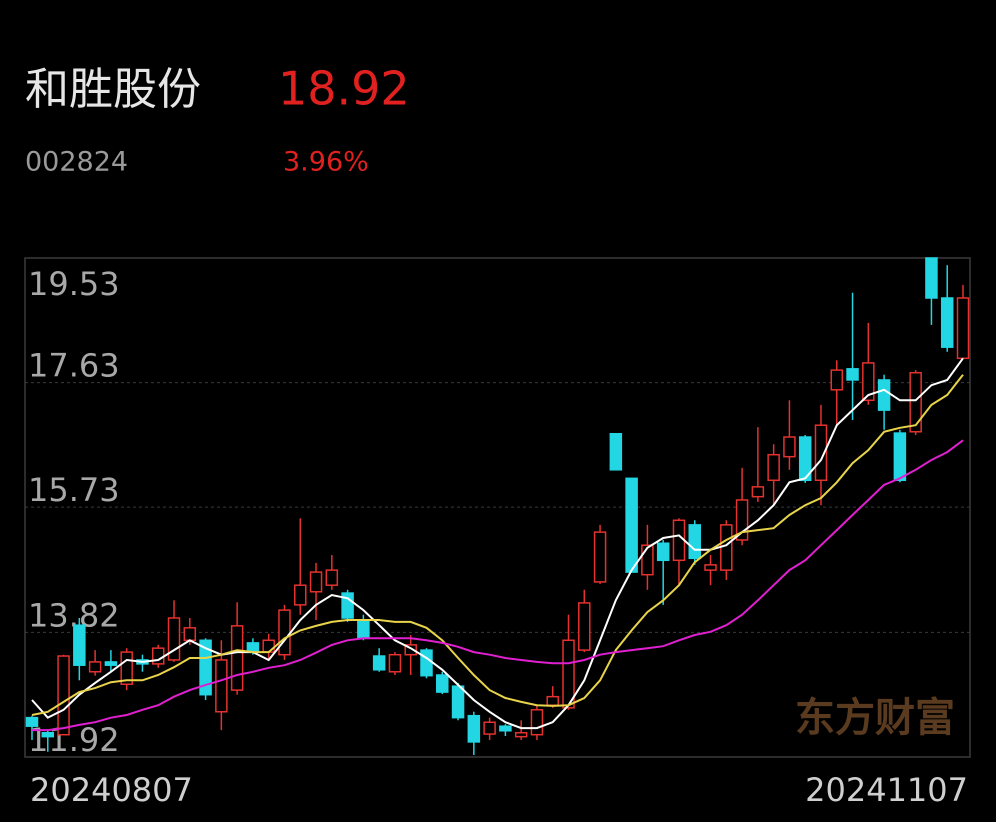  What do you see at coordinates (344, 89) in the screenshot?
I see `stock-price: 18.92` at bounding box center [344, 89].